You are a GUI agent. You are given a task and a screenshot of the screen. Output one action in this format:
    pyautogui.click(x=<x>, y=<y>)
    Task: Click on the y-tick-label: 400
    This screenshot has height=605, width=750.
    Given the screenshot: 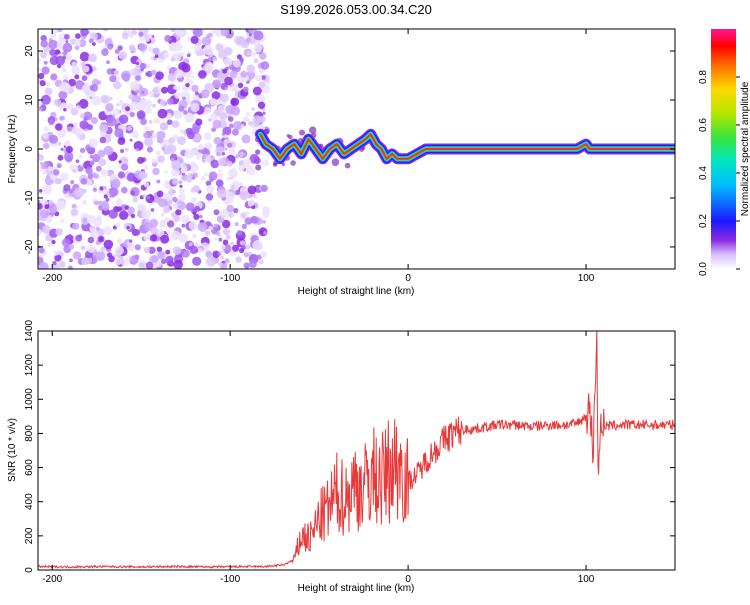 What is the action you would take?
    pyautogui.click(x=29, y=501)
    